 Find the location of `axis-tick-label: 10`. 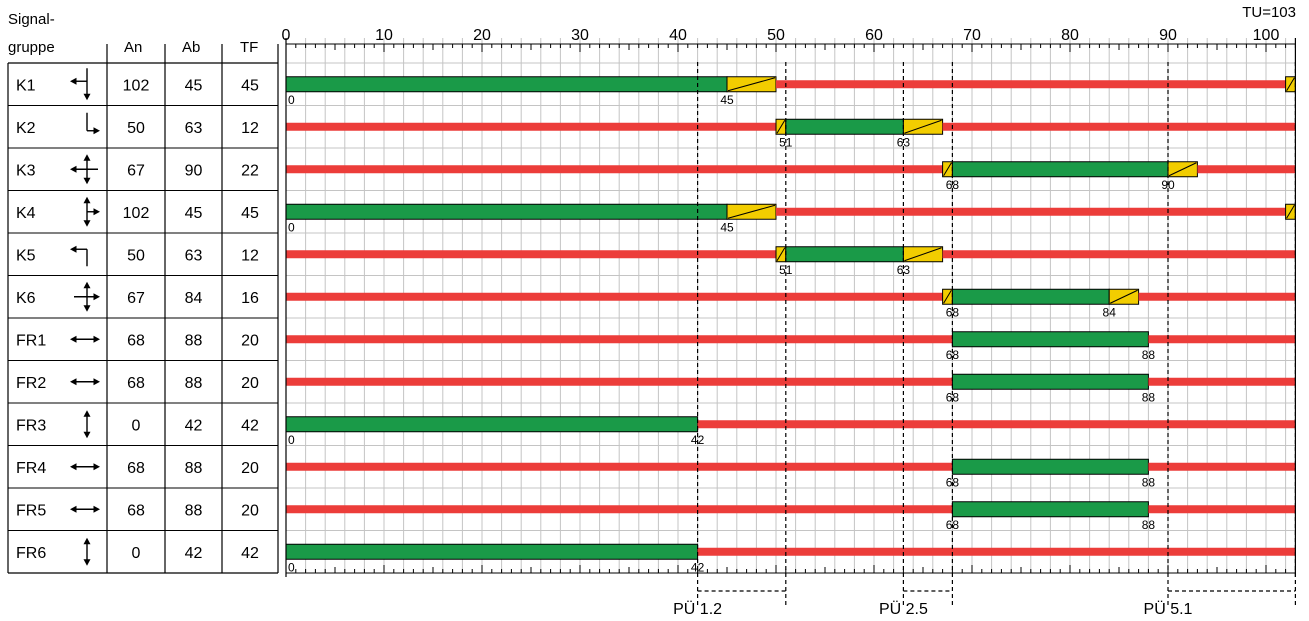

axis-tick-label: 10 is located at coordinates (384, 35).